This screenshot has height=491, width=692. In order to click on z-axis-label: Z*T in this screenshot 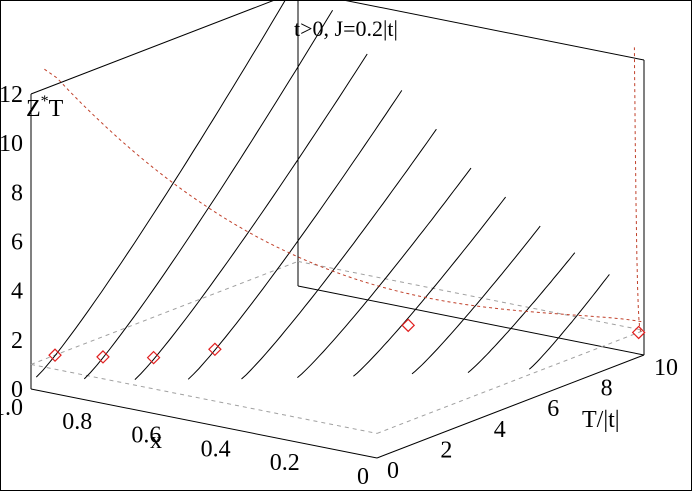, I will do `click(45, 107)`.